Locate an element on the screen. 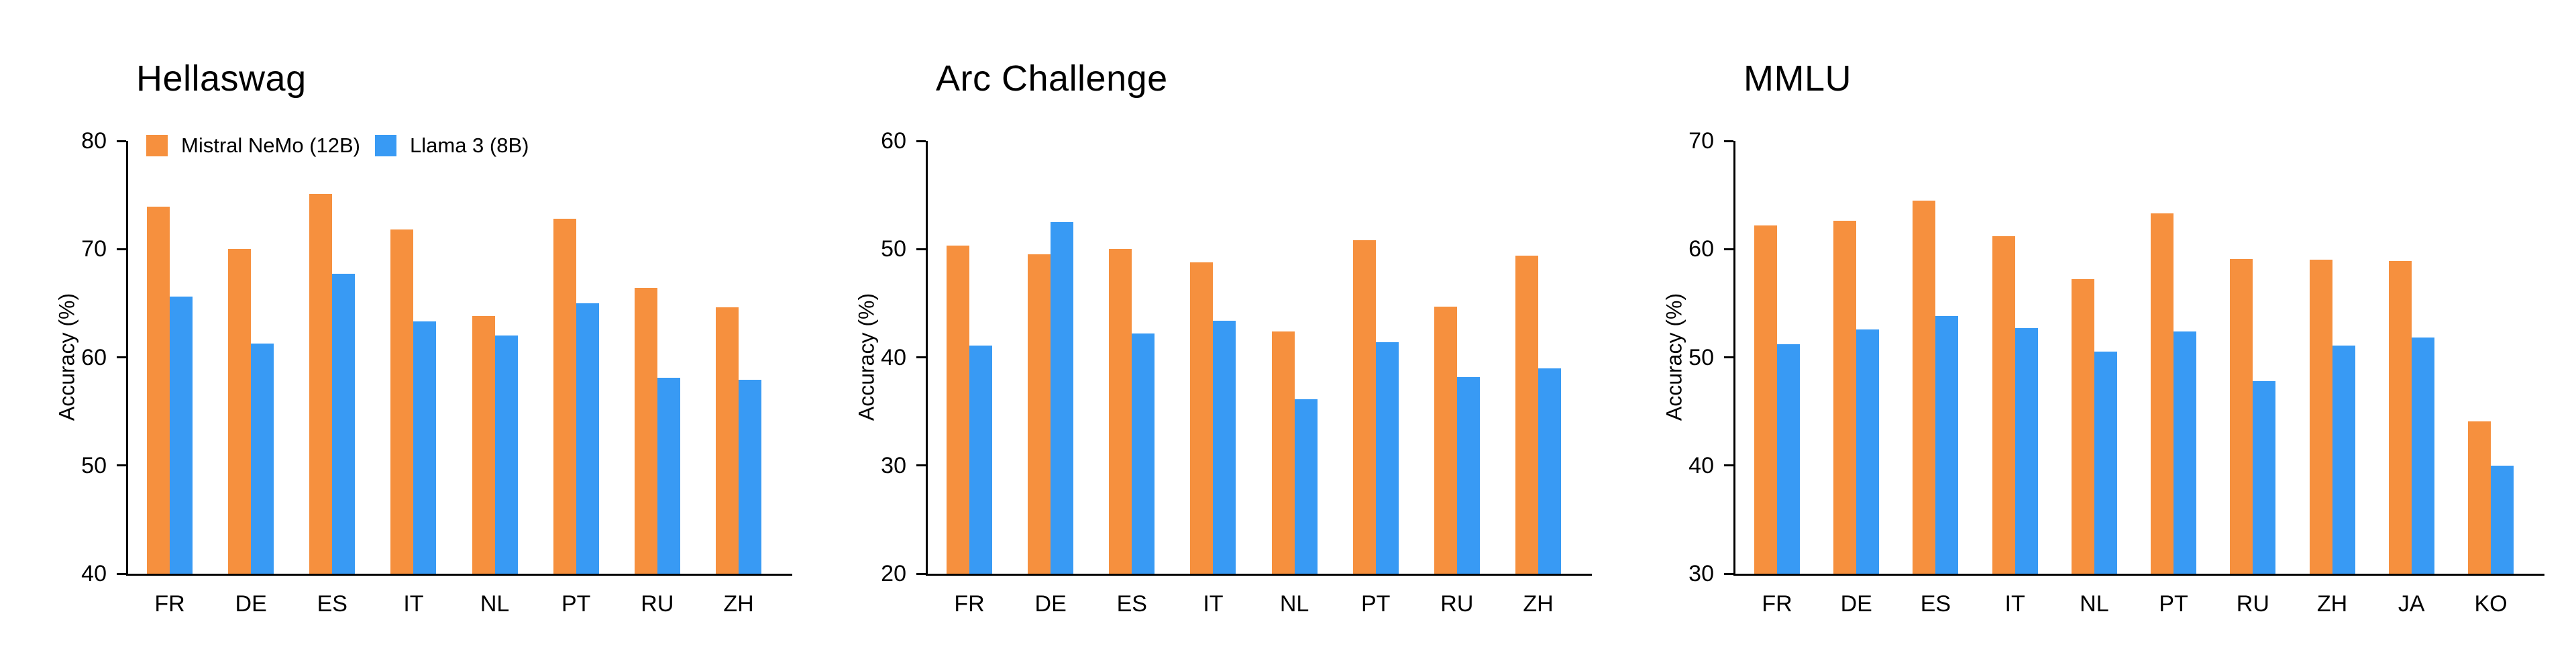  bar-llama-ko is located at coordinates (2502, 519).